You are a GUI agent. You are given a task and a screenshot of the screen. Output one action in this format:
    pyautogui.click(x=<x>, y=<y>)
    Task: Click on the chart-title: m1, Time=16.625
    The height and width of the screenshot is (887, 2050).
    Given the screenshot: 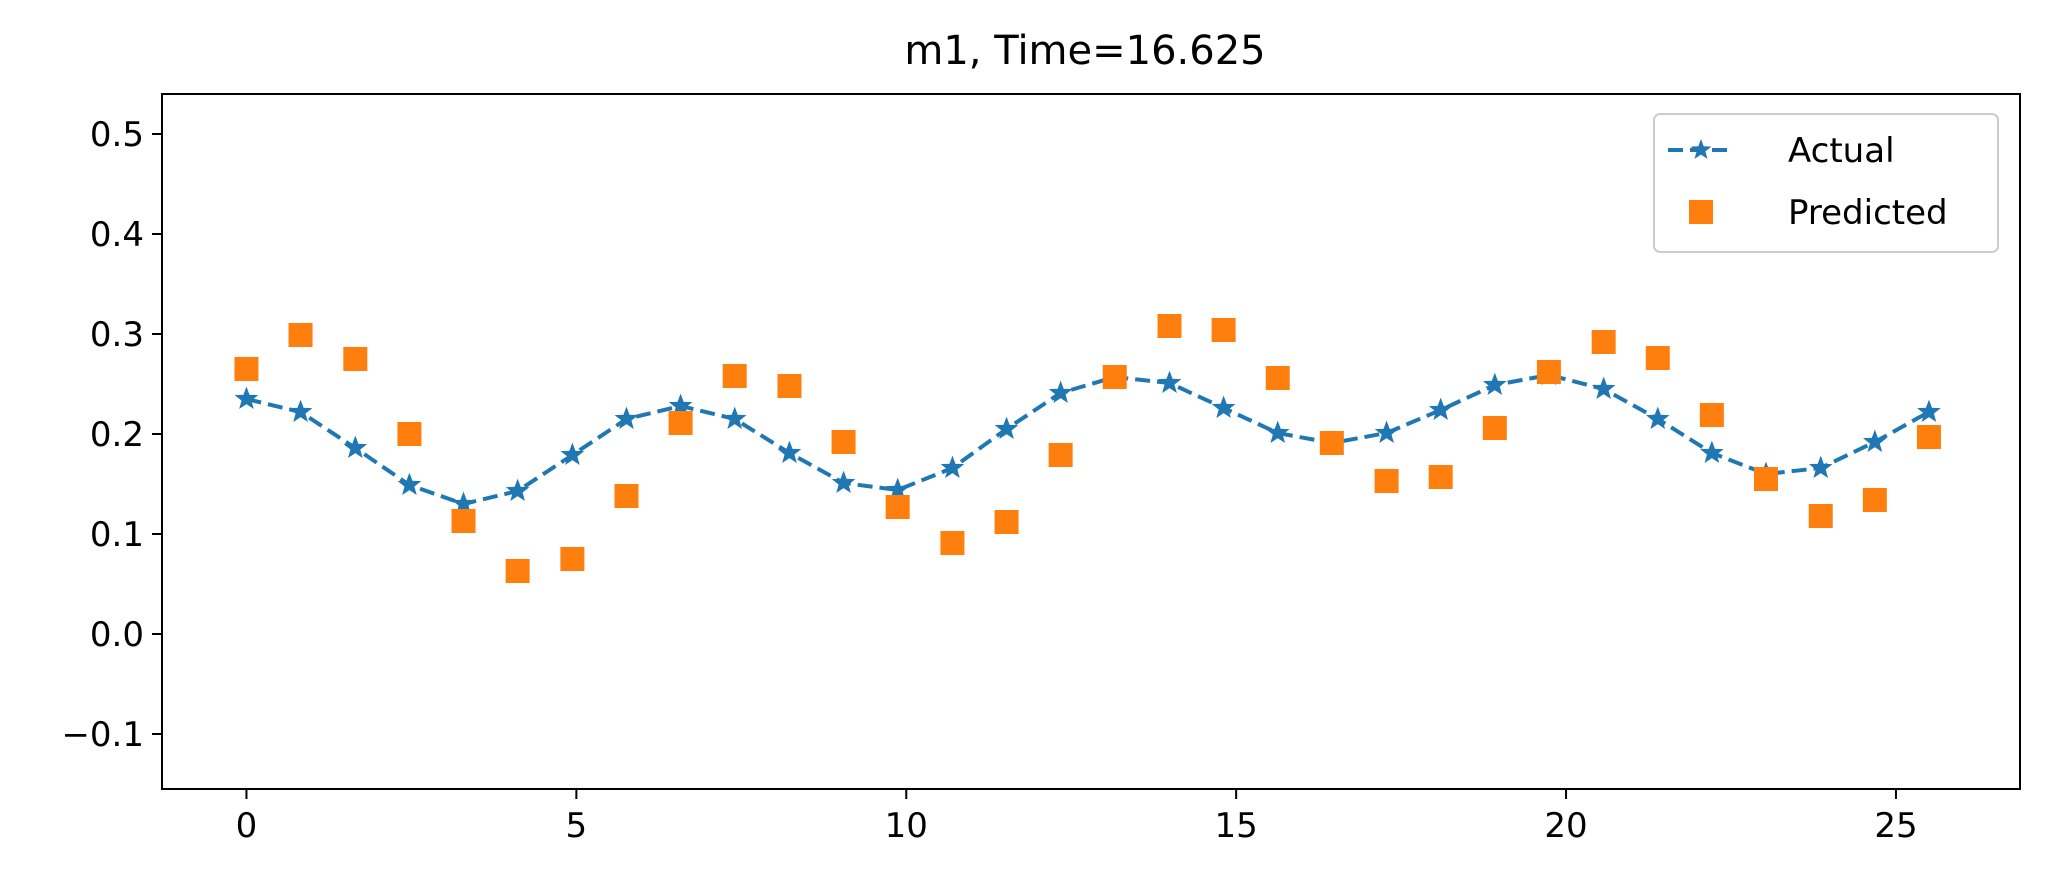 What is the action you would take?
    pyautogui.click(x=1084, y=51)
    